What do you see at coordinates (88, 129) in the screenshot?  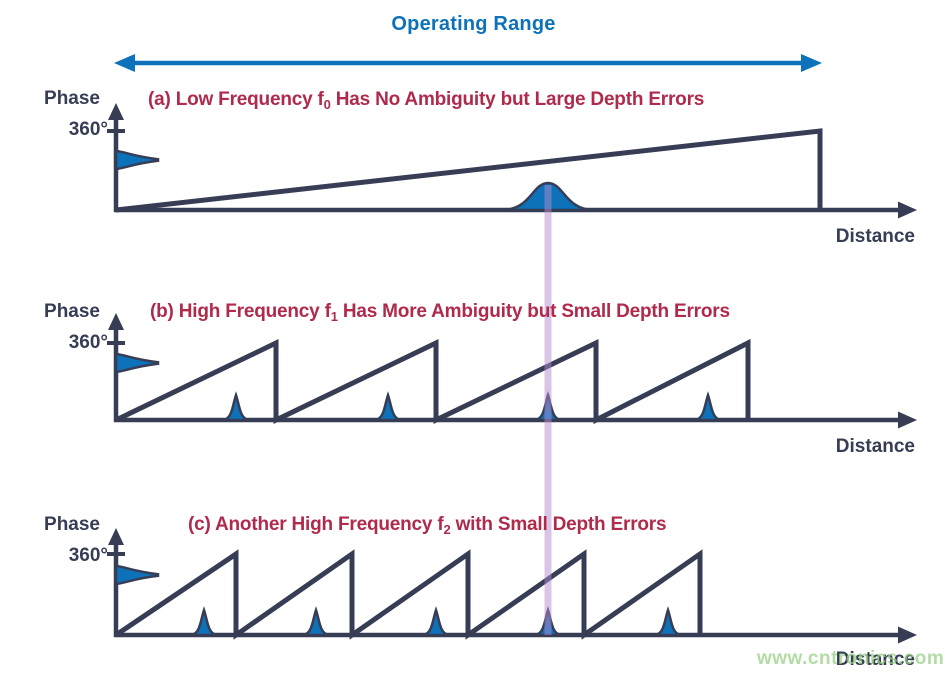 I see `phase-max-label-a: 360°` at bounding box center [88, 129].